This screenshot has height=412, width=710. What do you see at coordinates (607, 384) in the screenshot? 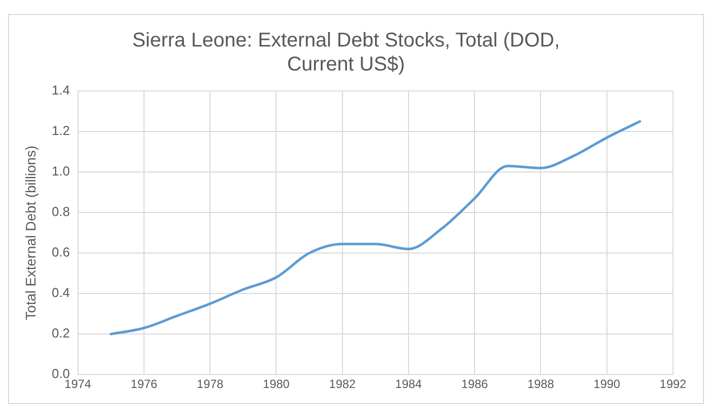
I see `x-tick-label: 1990` at bounding box center [607, 384].